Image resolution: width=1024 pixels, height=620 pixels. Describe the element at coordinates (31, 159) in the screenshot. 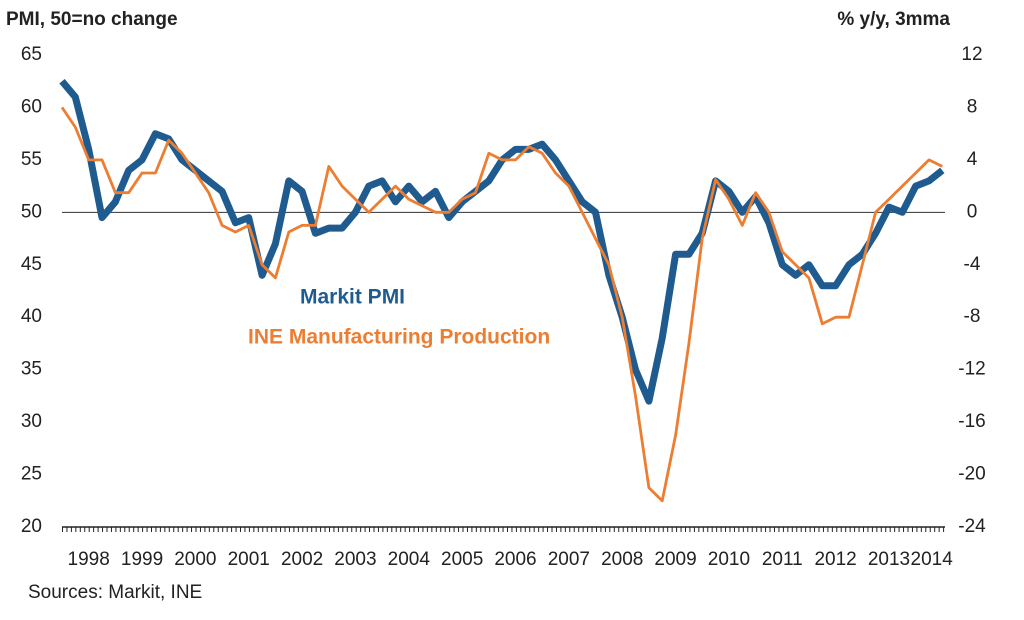

I see `y-tick-label: 55` at that location.